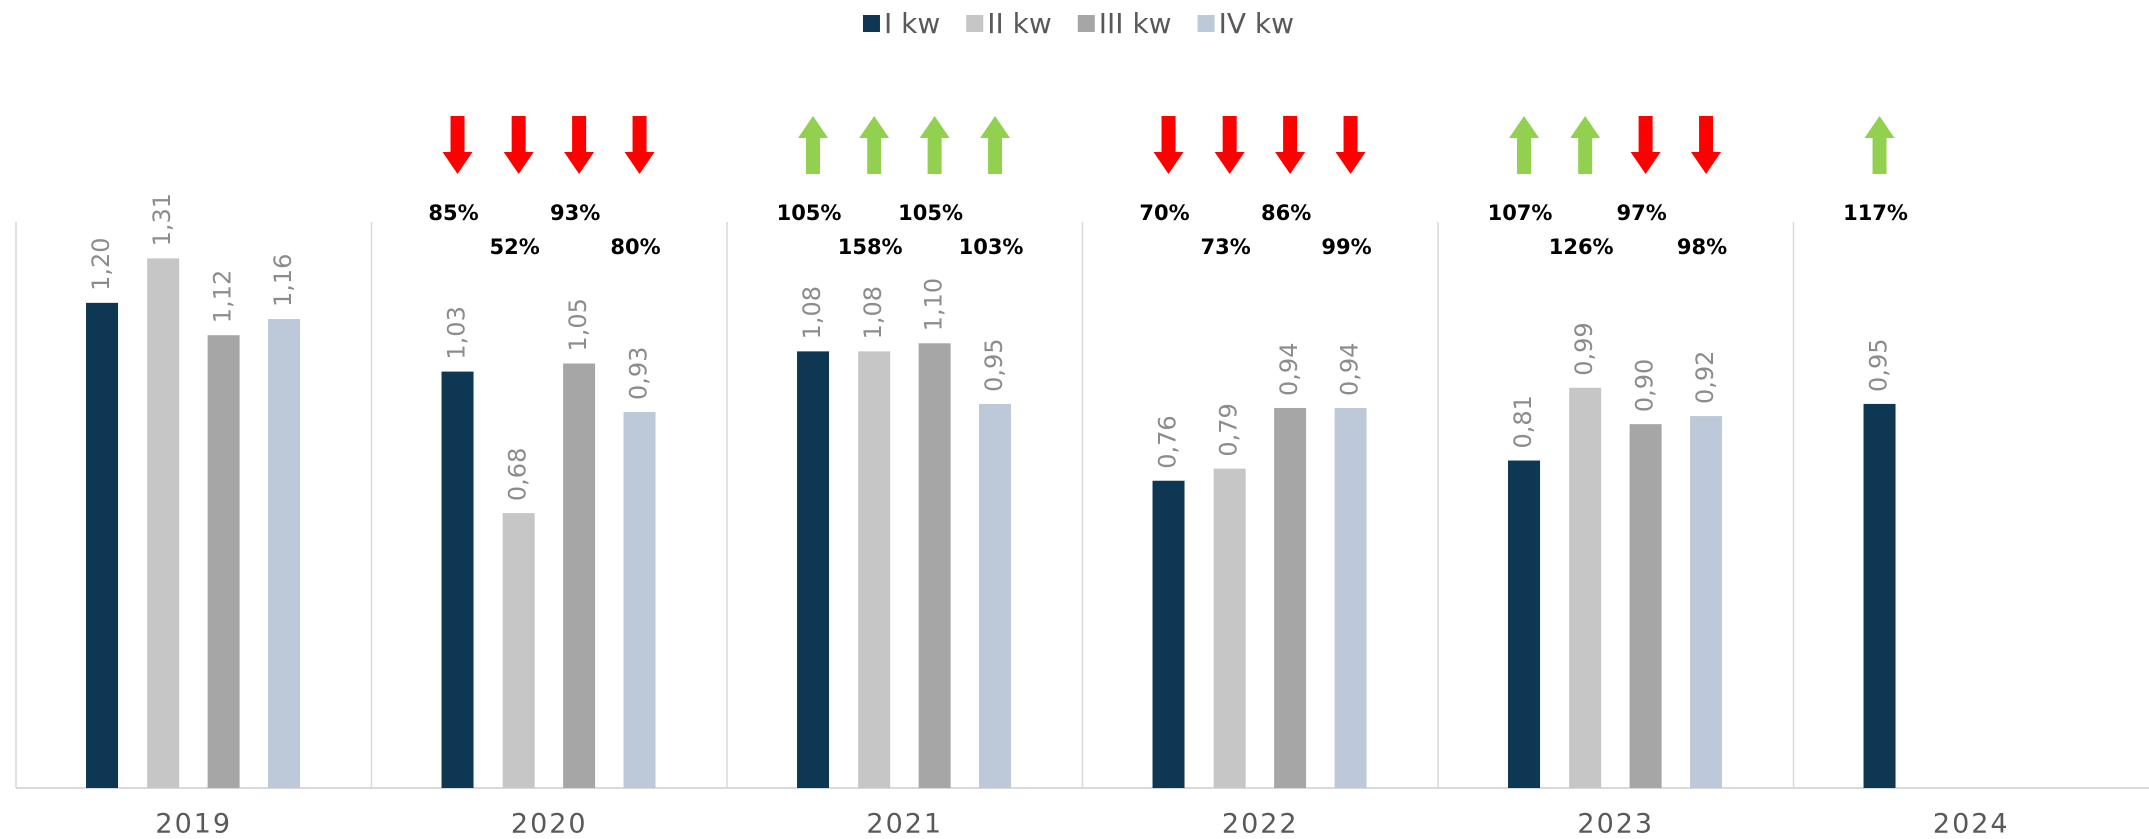 This screenshot has width=2149, height=839. What do you see at coordinates (639, 373) in the screenshot?
I see `value-label: 0,93` at bounding box center [639, 373].